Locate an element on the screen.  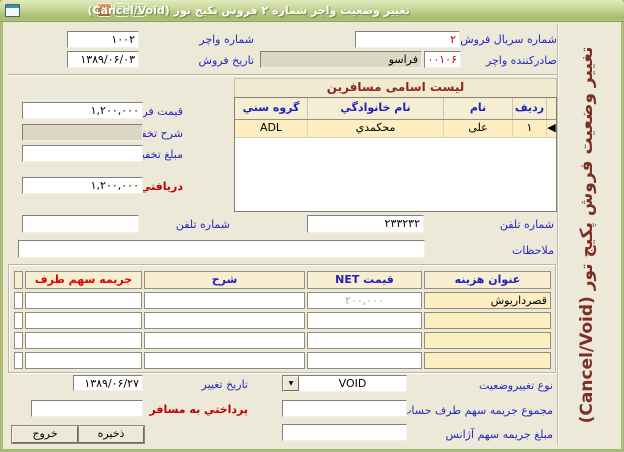
paid-to-passenger-label: پرداختي به مسافر is located at coordinates (198, 409).